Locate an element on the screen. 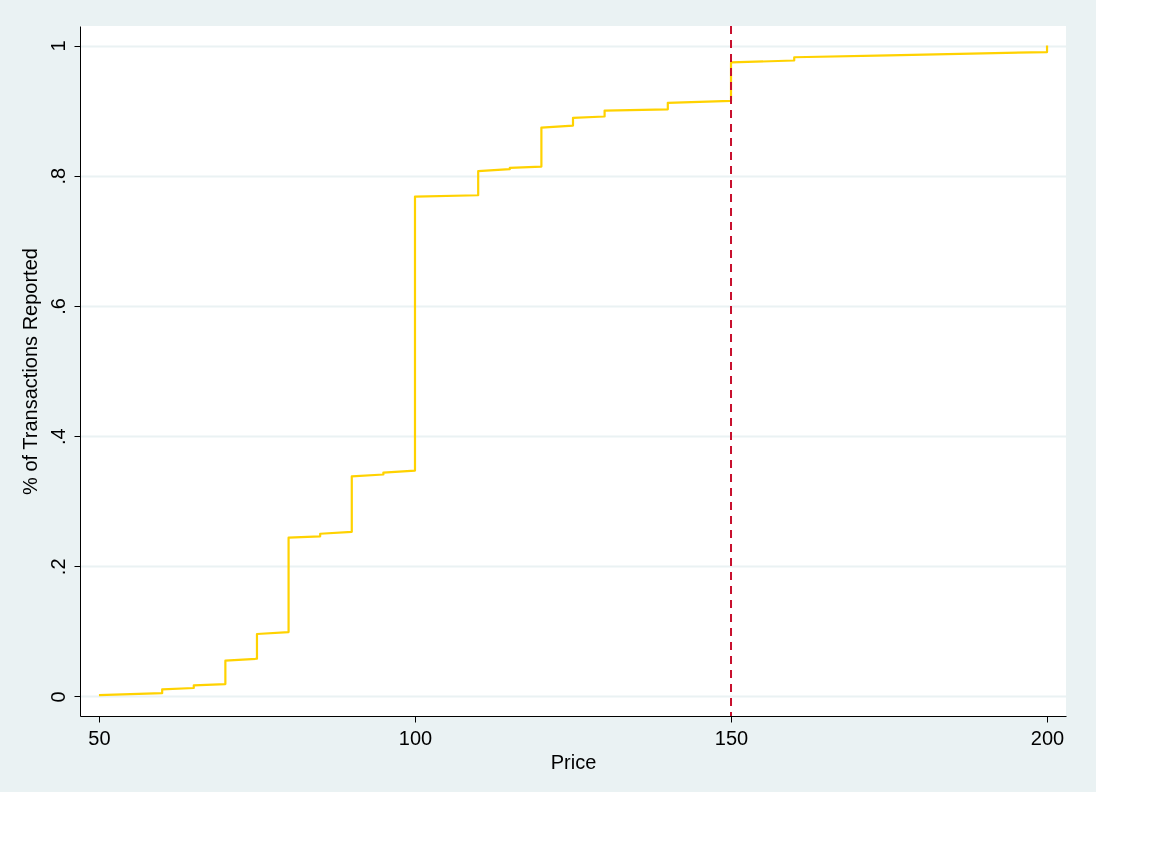  y-tick-label: 0 is located at coordinates (57, 697).